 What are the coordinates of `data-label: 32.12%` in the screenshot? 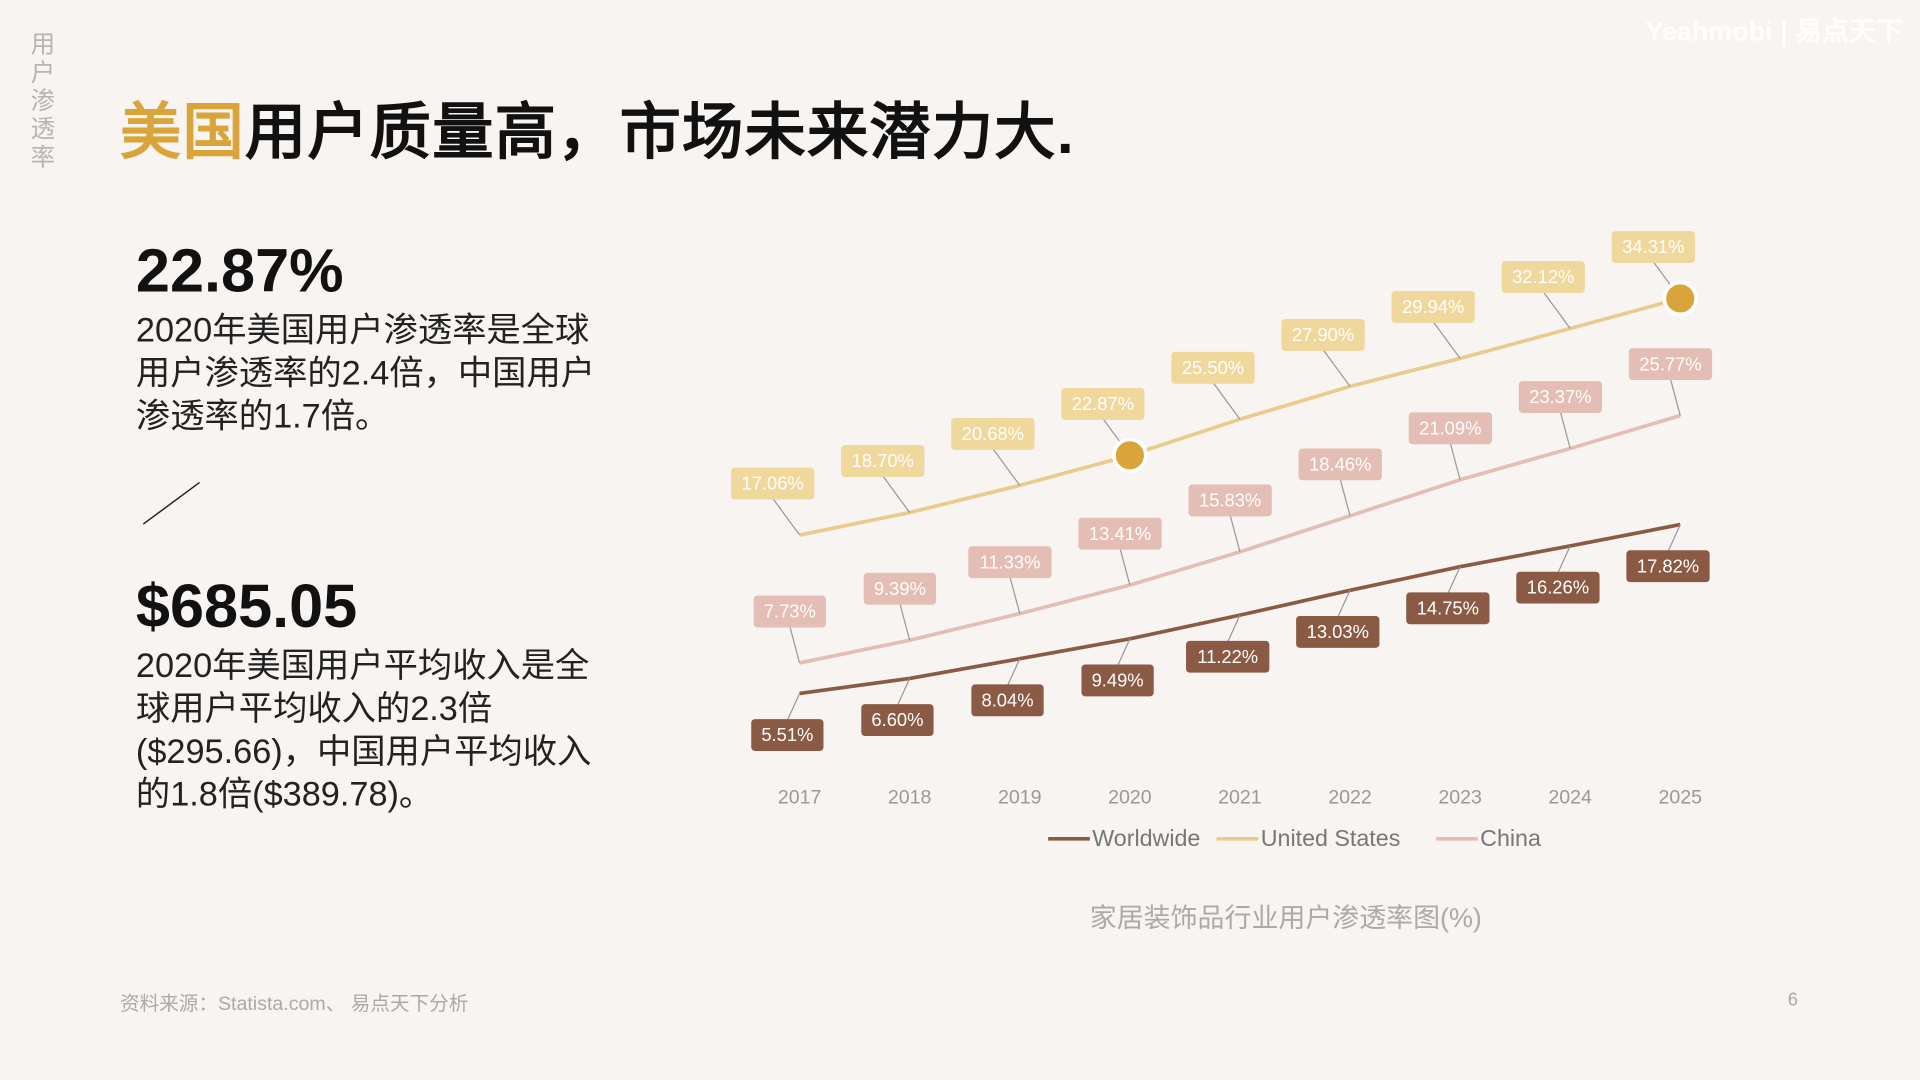 It's located at (1543, 276).